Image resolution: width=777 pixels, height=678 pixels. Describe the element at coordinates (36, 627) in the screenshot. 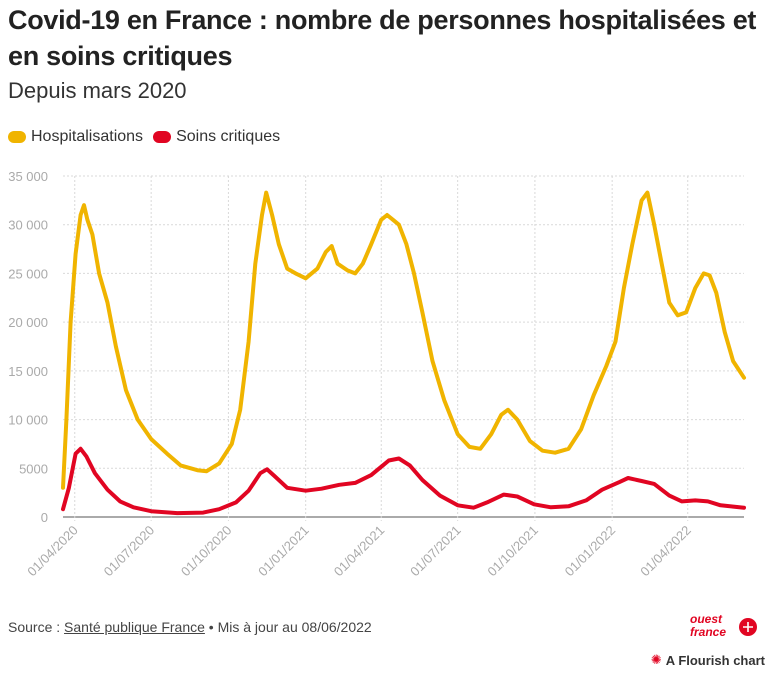

I see `source-prefix: Source :` at that location.